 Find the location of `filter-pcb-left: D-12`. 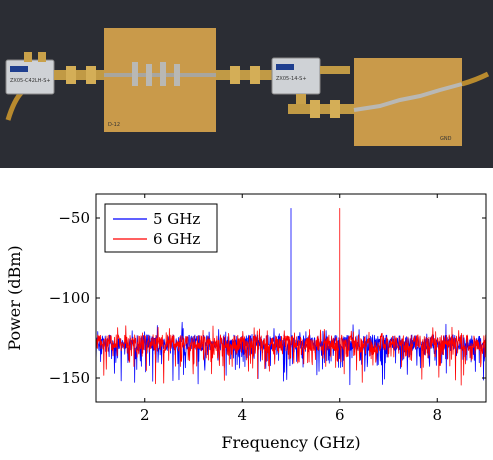

filter-pcb-left: D-12 is located at coordinates (160, 80).